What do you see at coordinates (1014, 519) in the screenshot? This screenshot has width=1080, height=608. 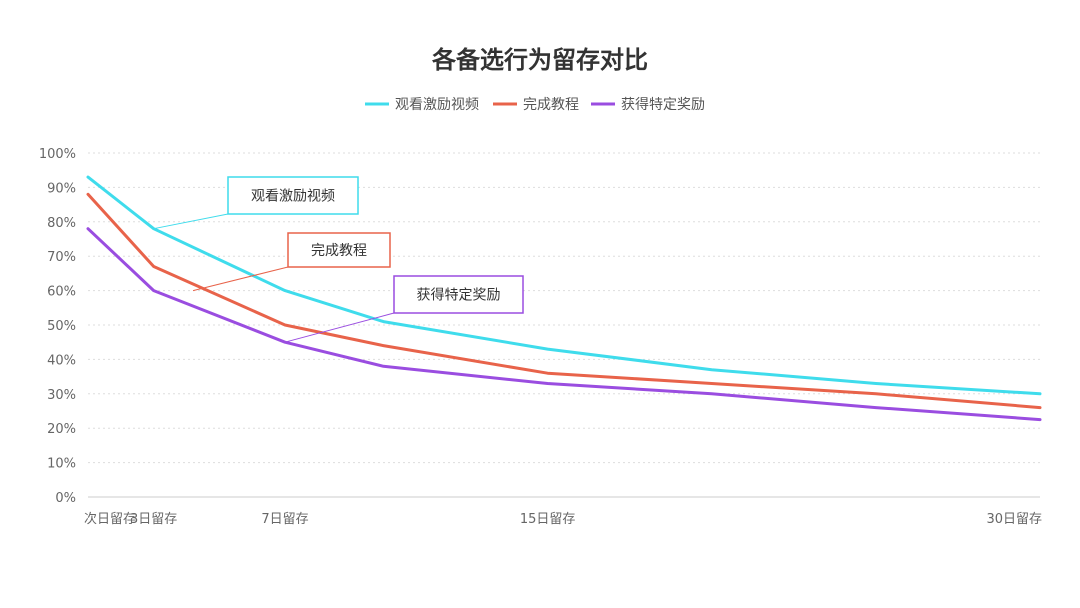 I see `x-tick-label: 30日留存` at bounding box center [1014, 519].